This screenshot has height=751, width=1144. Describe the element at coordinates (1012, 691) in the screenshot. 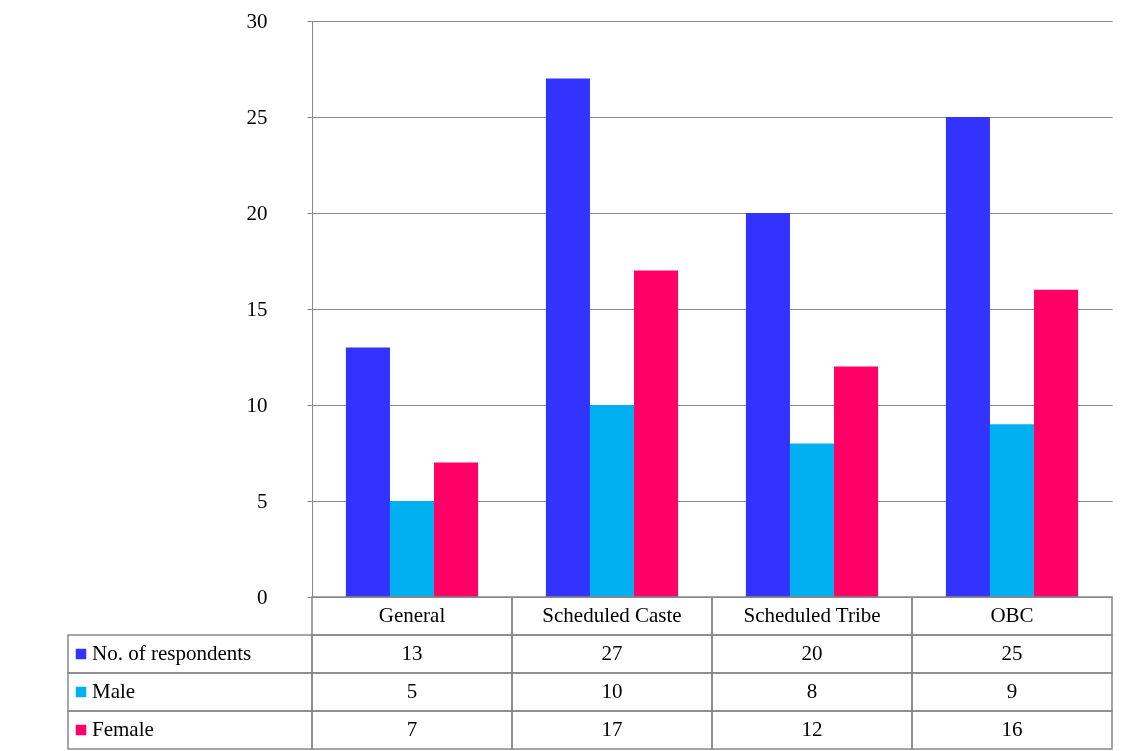

I see `data-label: 9` at that location.